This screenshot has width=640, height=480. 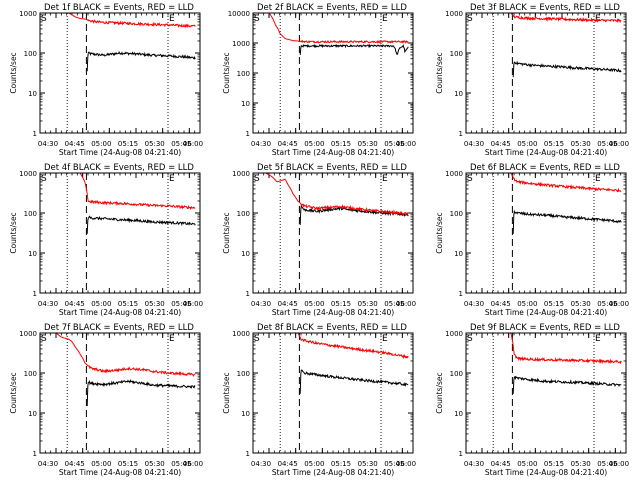 I want to click on panel-title: Det 3f BLACK = Events, RED = LLD, so click(x=545, y=8).